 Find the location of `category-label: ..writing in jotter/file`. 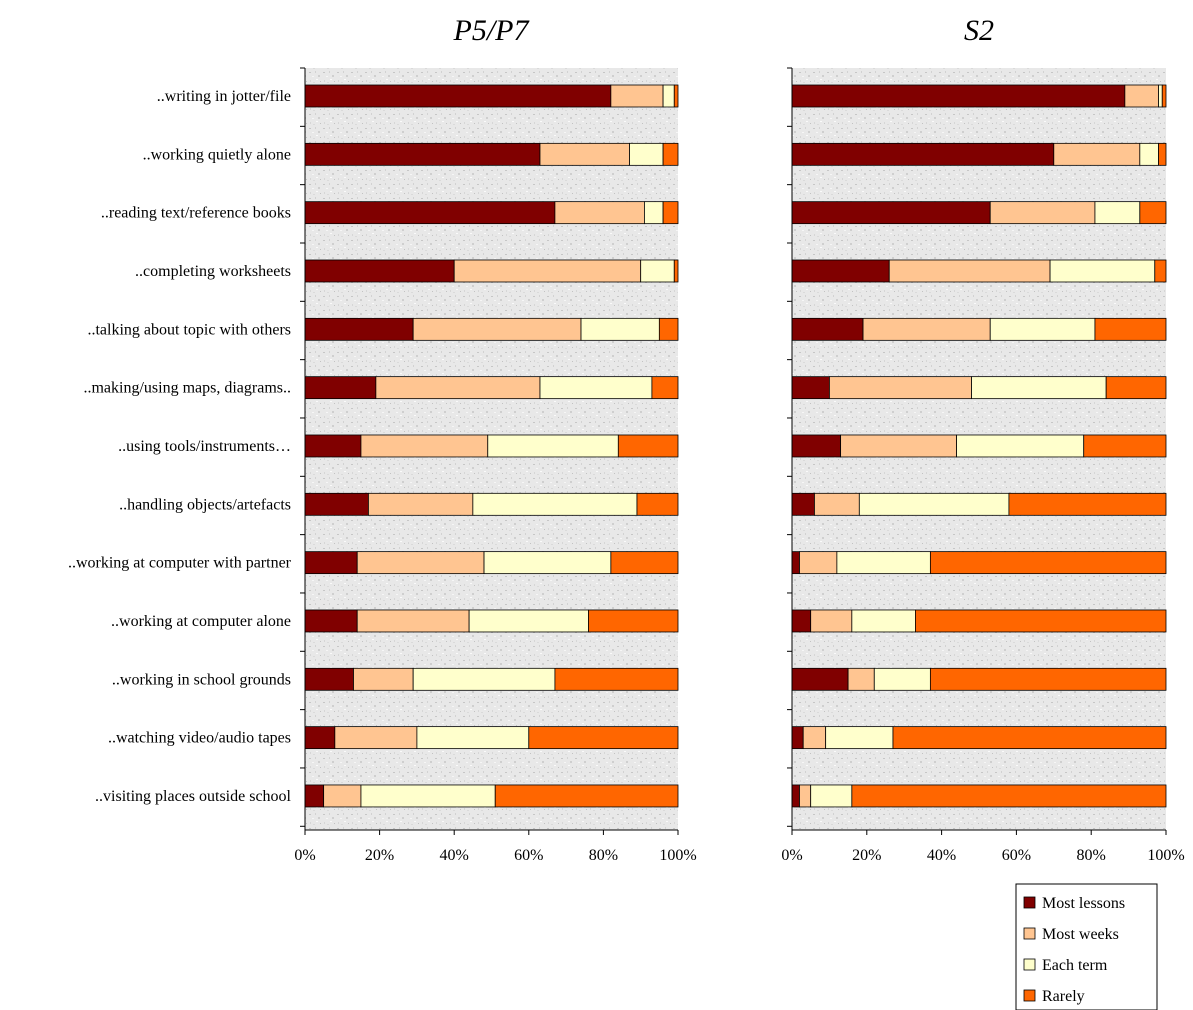

category-label: ..writing in jotter/file is located at coordinates (224, 96).